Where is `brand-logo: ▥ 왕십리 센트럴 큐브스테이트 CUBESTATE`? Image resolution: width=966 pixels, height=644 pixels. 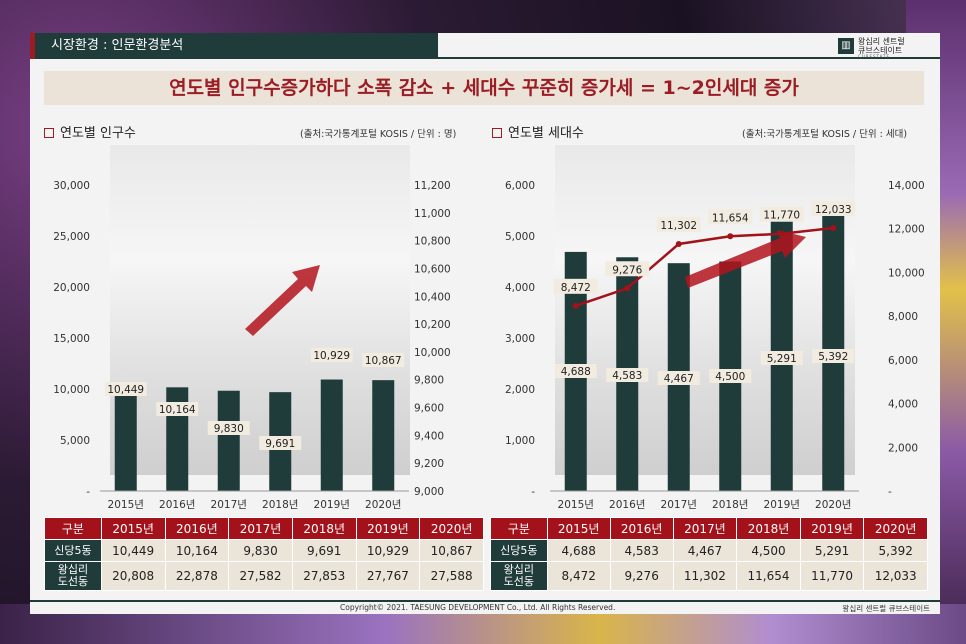 brand-logo: ▥ 왕십리 센트럴 큐브스테이트 CUBESTATE is located at coordinates (888, 47).